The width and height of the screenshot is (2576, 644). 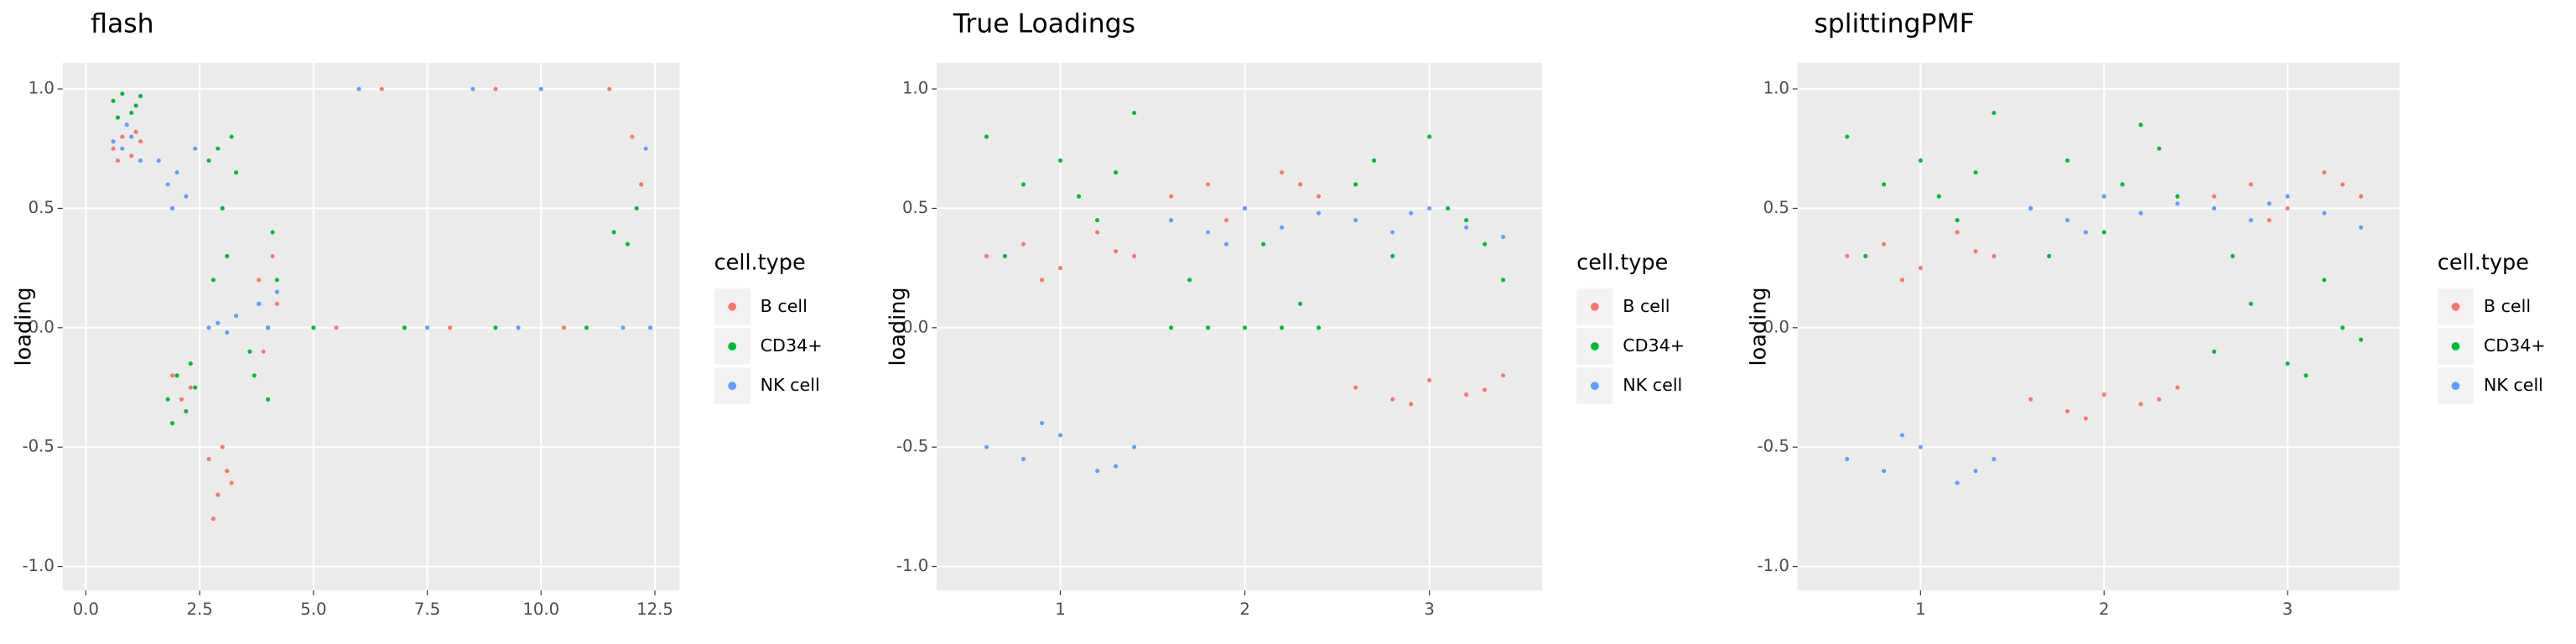 What do you see at coordinates (122, 24) in the screenshot?
I see `chart-title: flash` at bounding box center [122, 24].